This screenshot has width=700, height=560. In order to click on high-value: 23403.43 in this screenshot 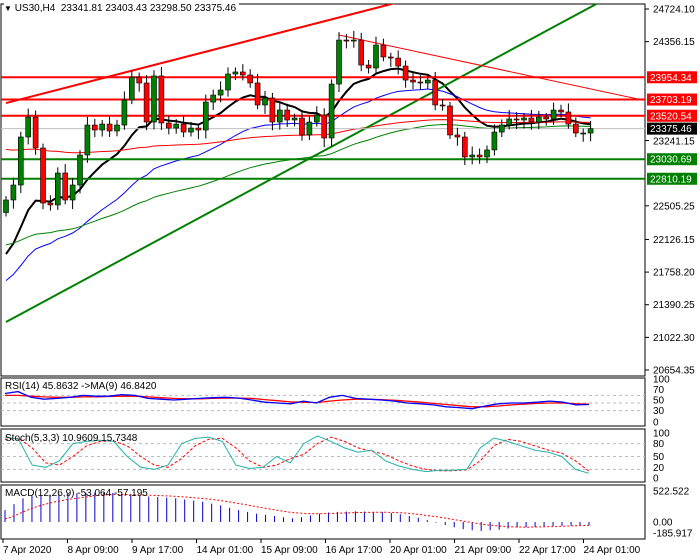, I will do `click(126, 8)`.